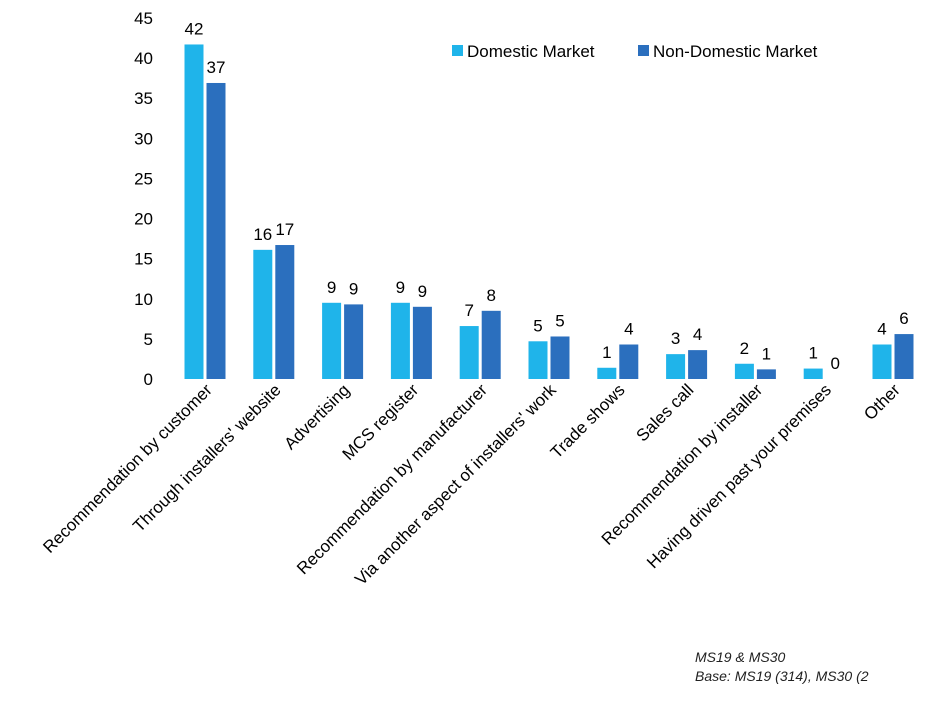  What do you see at coordinates (143, 178) in the screenshot?
I see `y-tick-label: 25` at bounding box center [143, 178].